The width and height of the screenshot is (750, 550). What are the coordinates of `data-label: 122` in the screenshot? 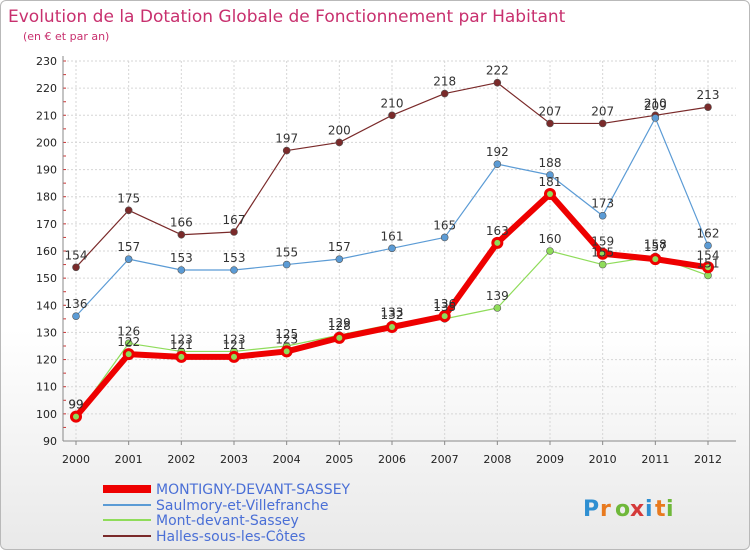 It's located at (128, 342).